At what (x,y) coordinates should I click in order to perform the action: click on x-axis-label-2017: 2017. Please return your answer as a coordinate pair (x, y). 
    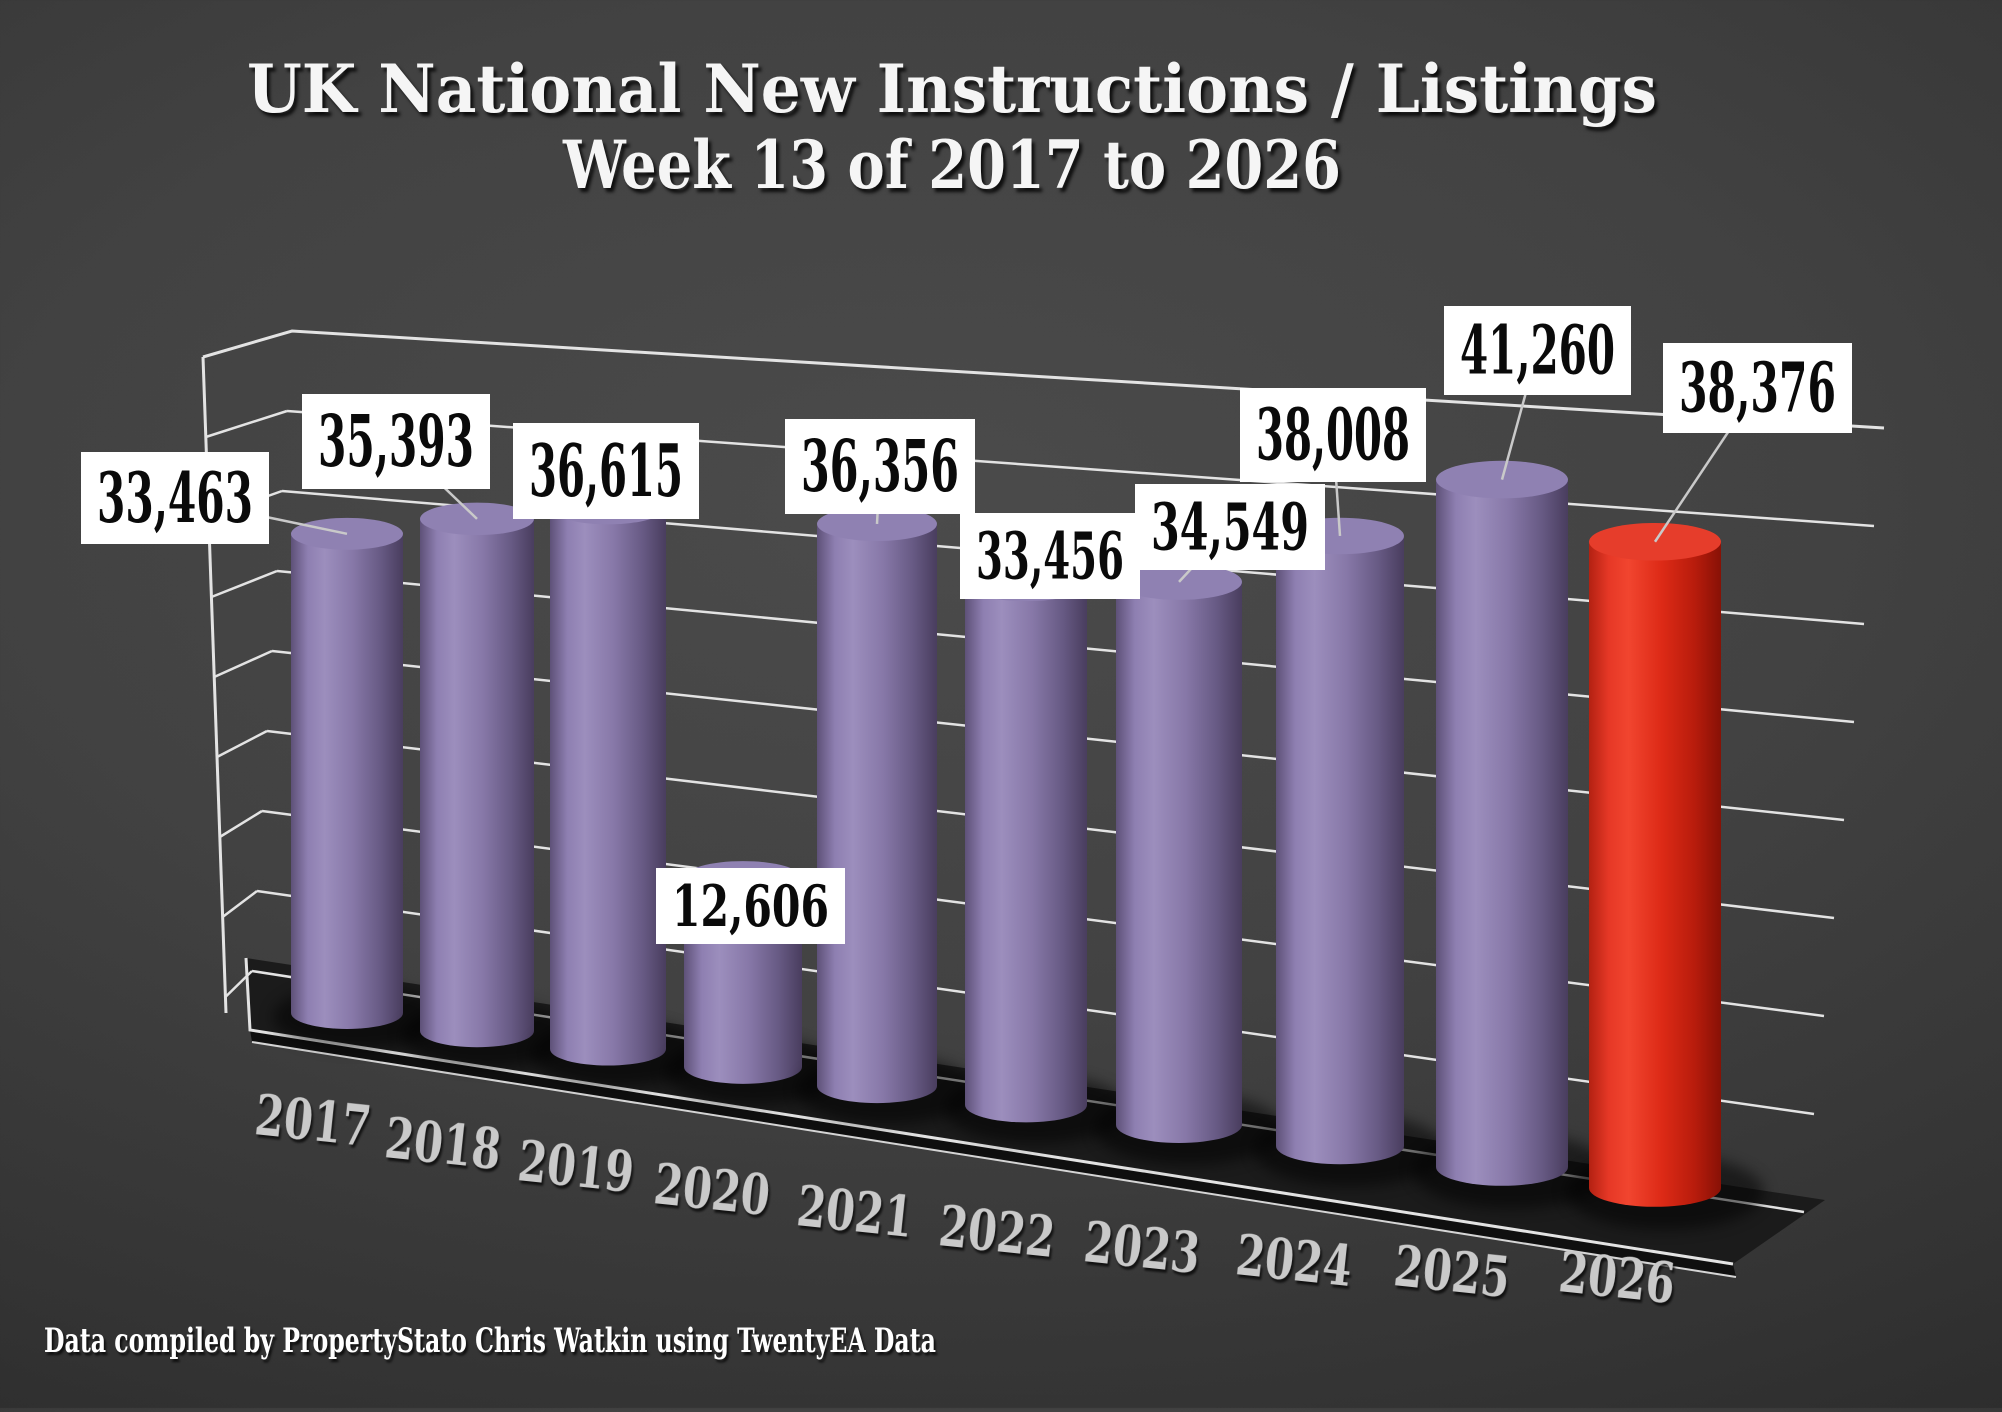
    Looking at the image, I should click on (313, 1121).